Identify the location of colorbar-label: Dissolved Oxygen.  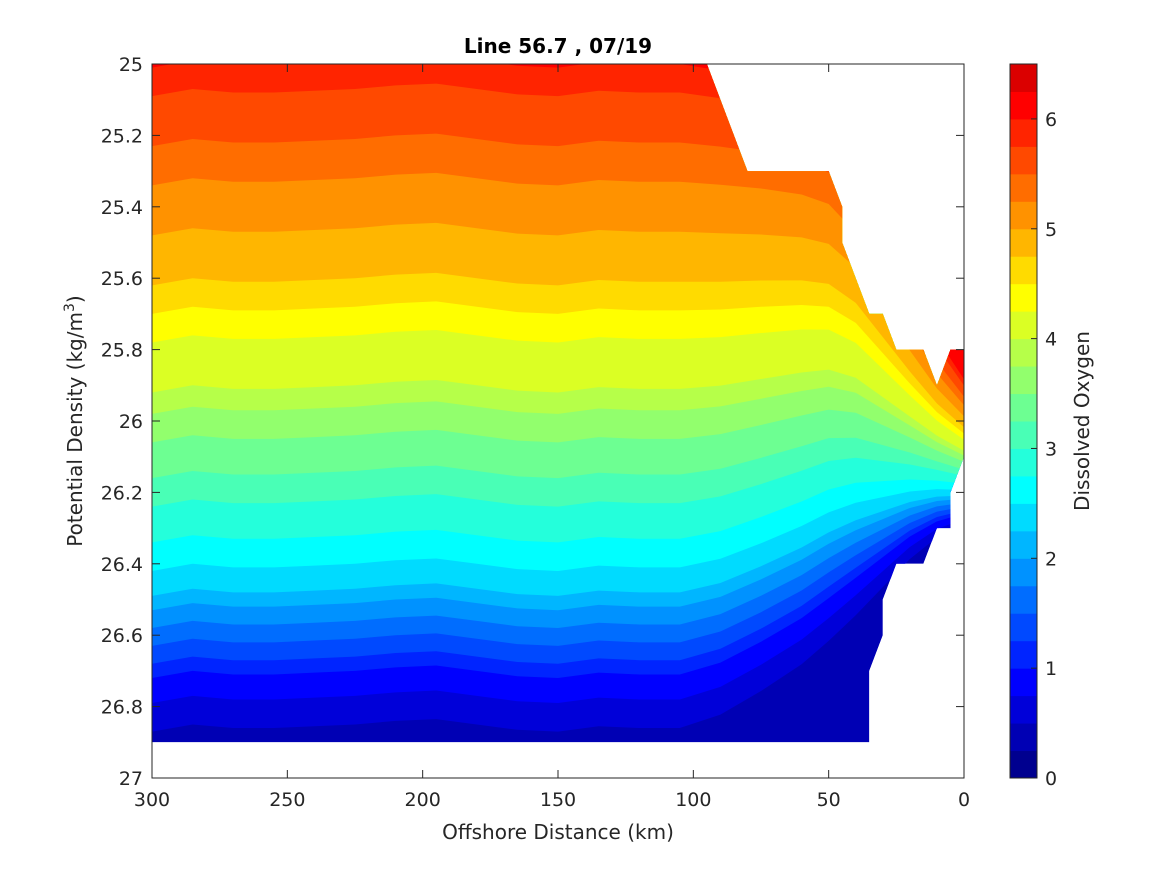
(1082, 421).